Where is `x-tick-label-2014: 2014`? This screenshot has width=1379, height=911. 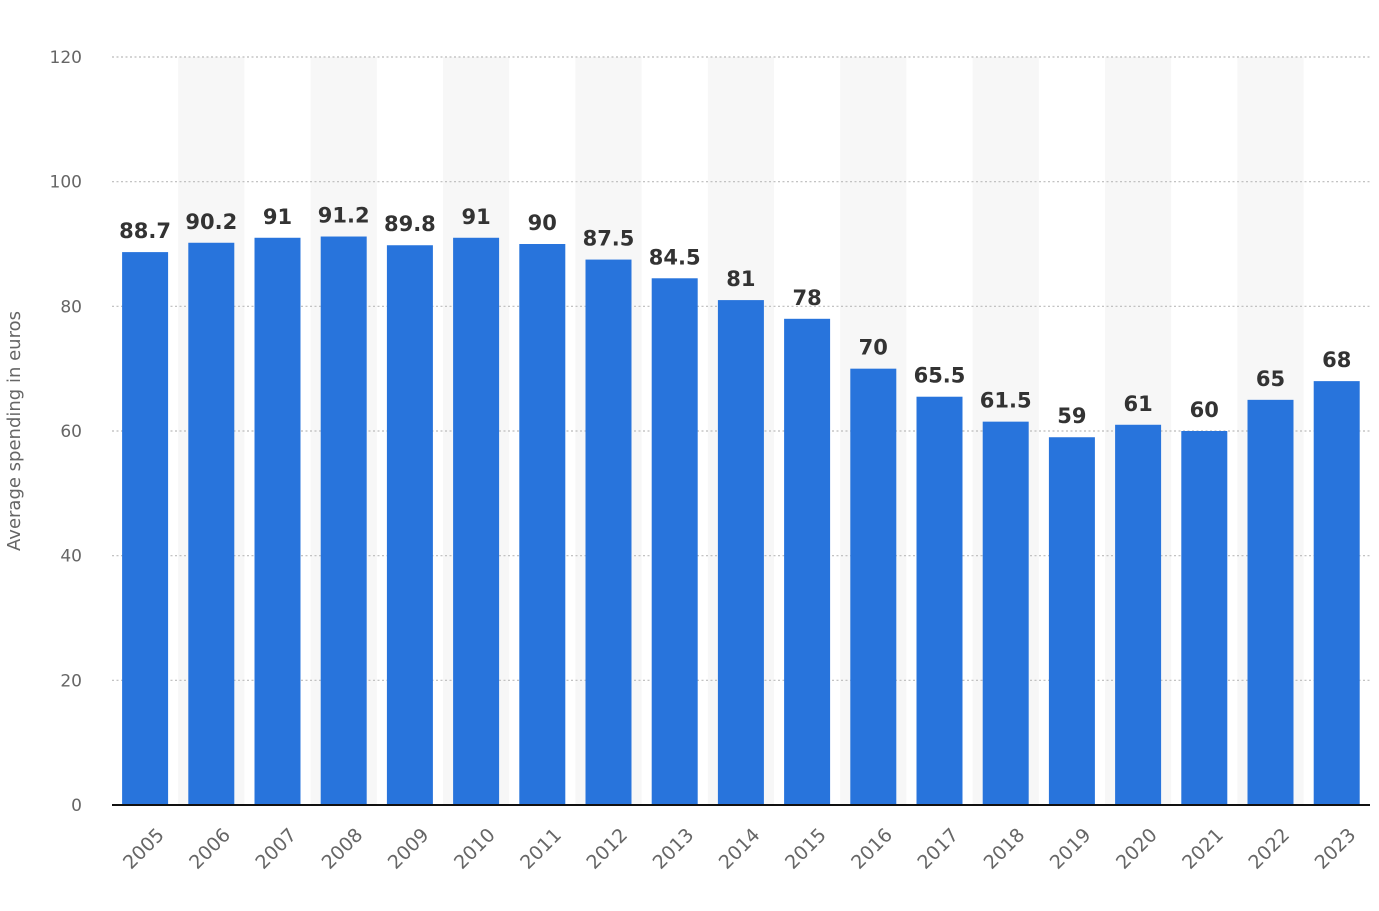
x-tick-label-2014: 2014 is located at coordinates (740, 849).